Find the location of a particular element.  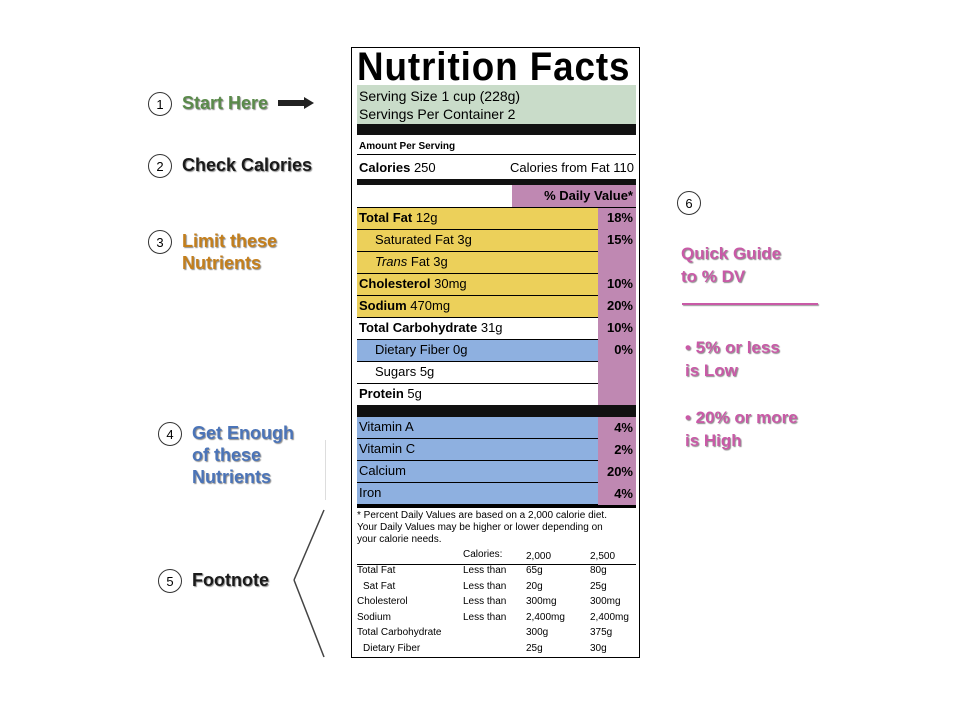

step-1: 1 Start Here is located at coordinates (231, 104).